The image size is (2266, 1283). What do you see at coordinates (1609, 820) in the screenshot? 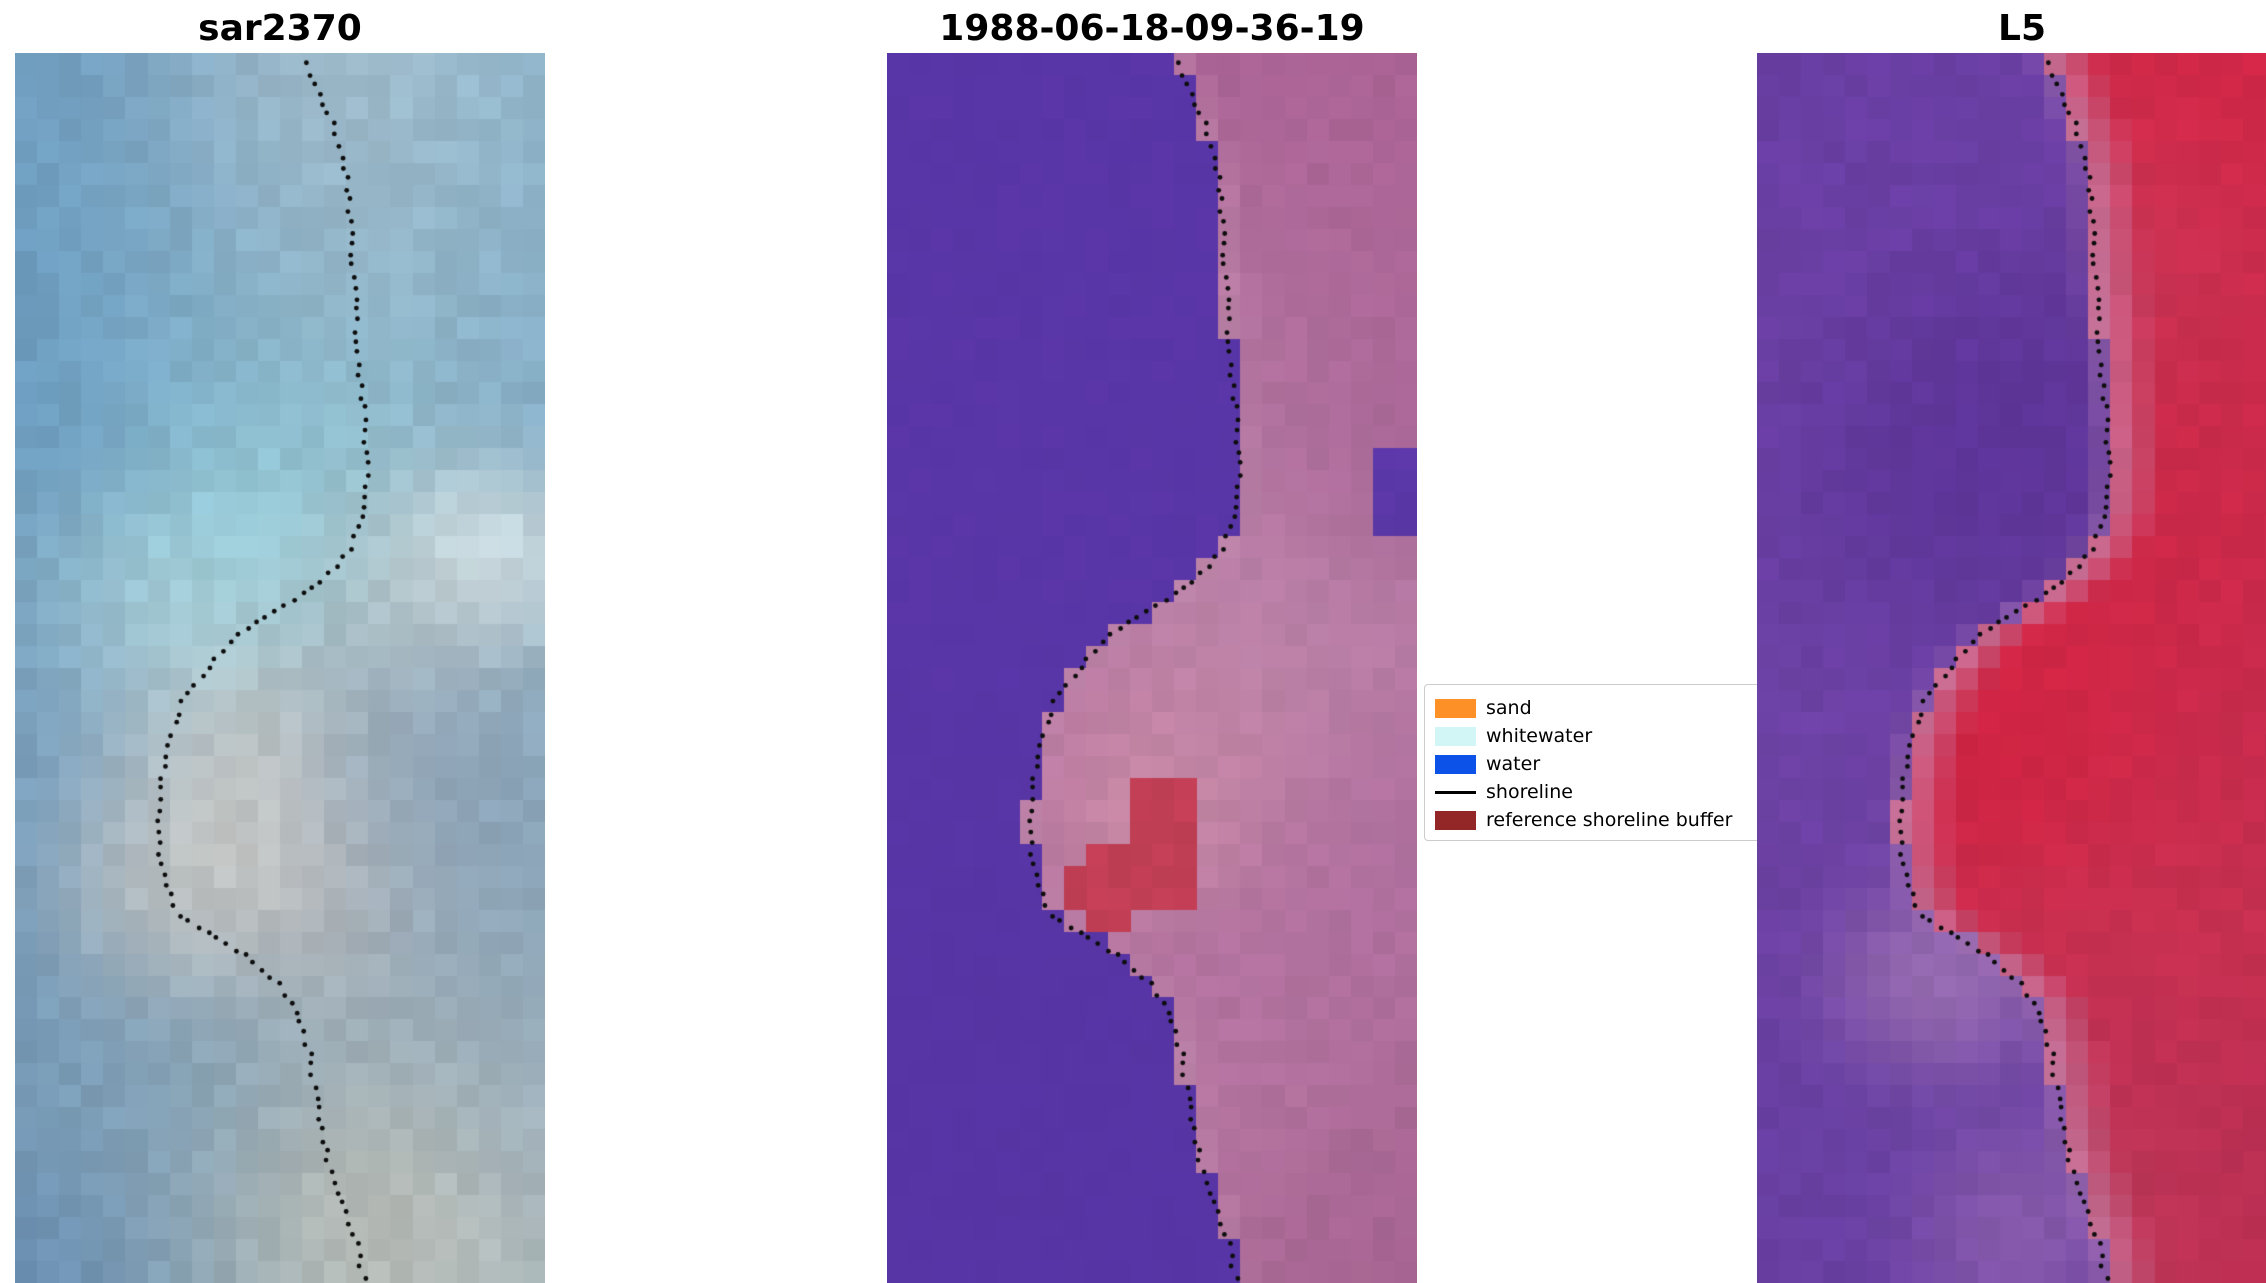
I see `legend-label-reference-buffer: reference shoreline buffer` at bounding box center [1609, 820].